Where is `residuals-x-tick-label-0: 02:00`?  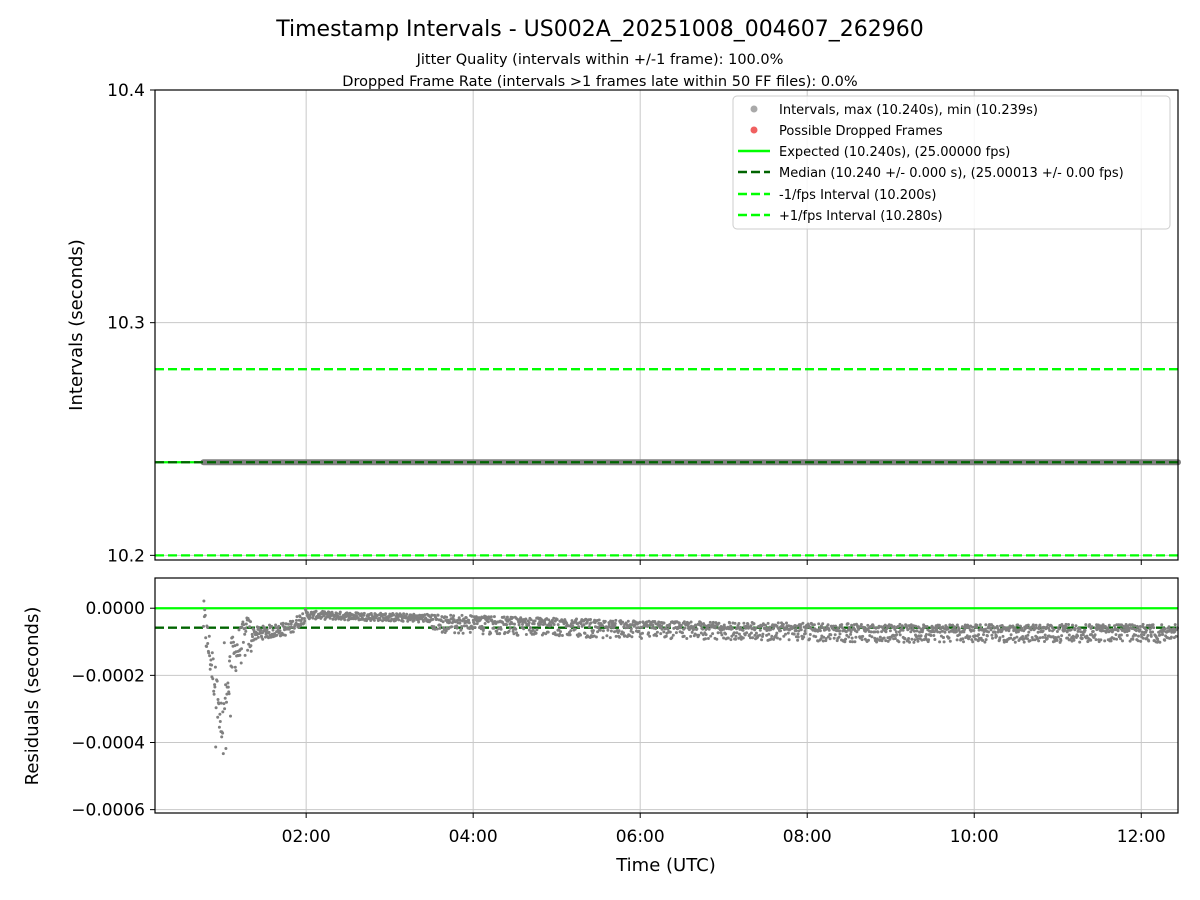 residuals-x-tick-label-0: 02:00 is located at coordinates (306, 837).